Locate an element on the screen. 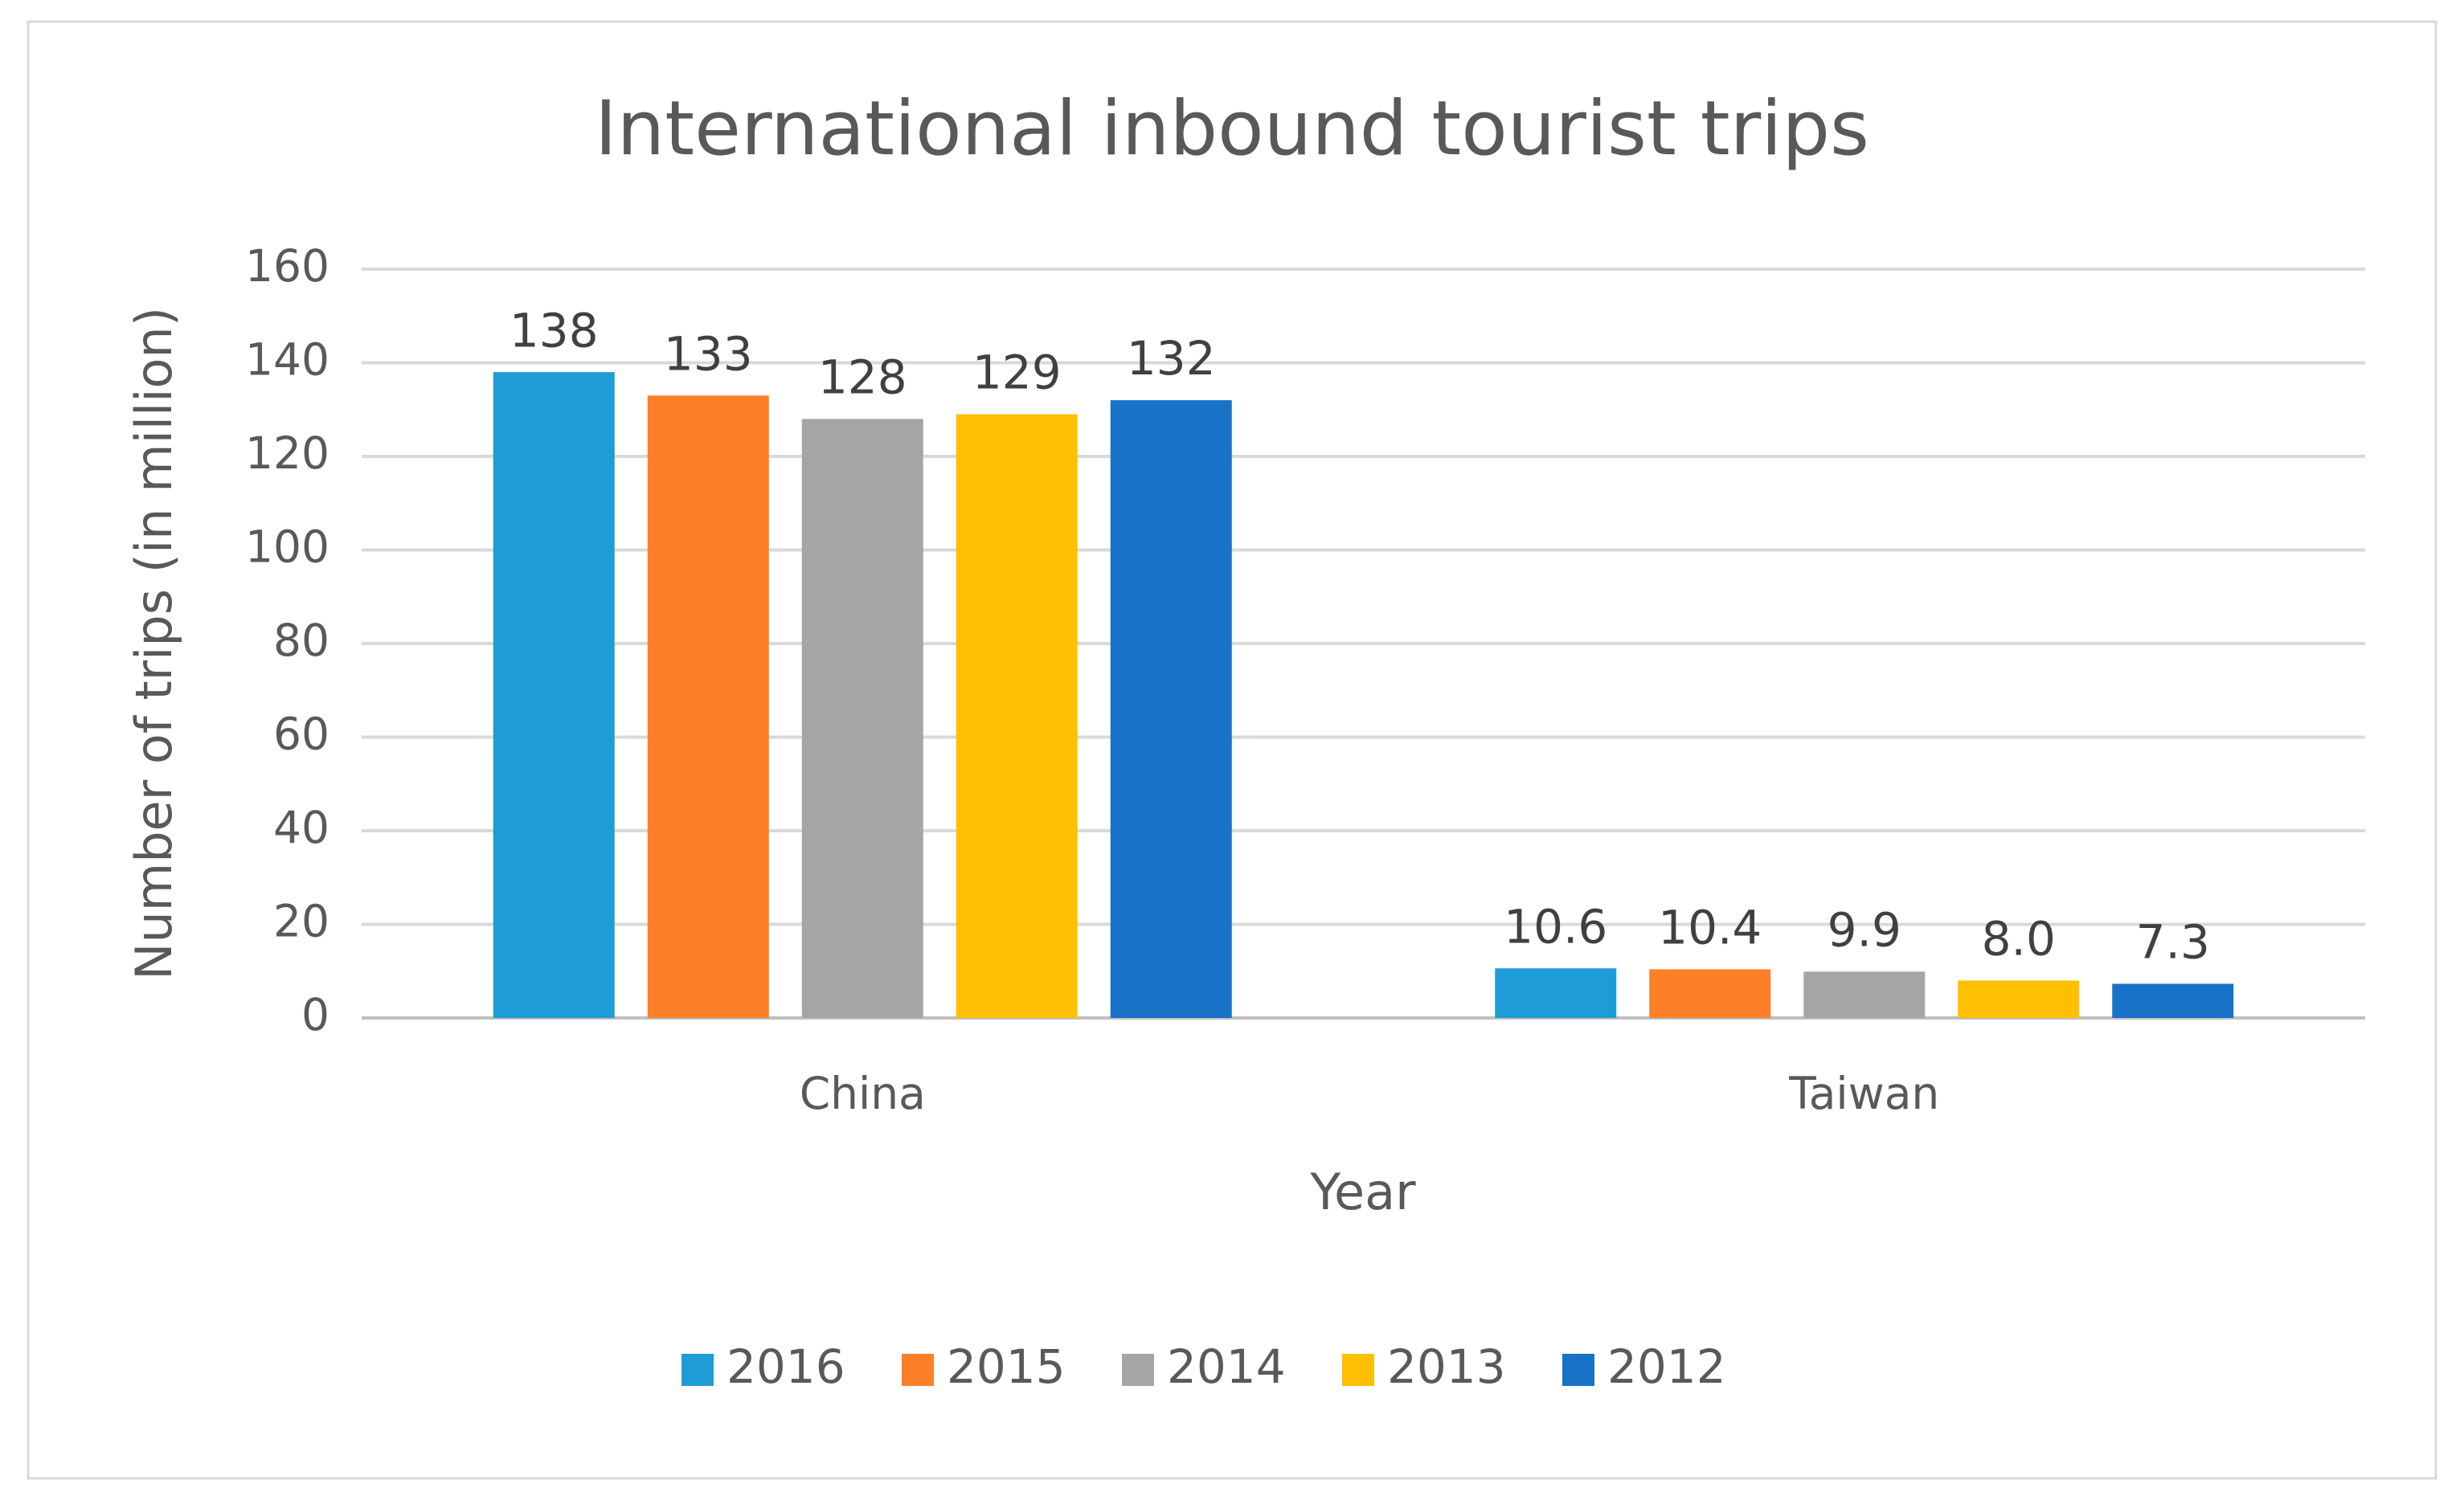 Image resolution: width=2464 pixels, height=1496 pixels. data-label: 128 is located at coordinates (863, 378).